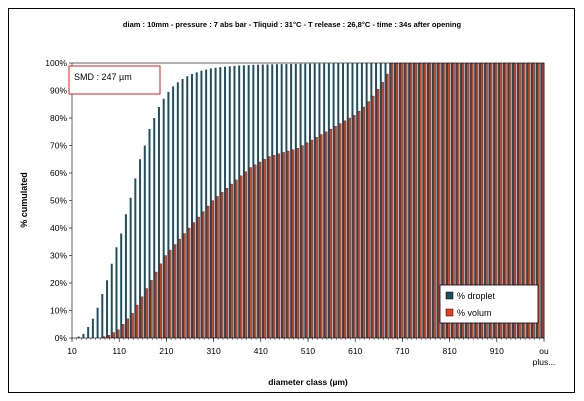  What do you see at coordinates (476, 296) in the screenshot?
I see `legend-label-droplet: % droplet` at bounding box center [476, 296].